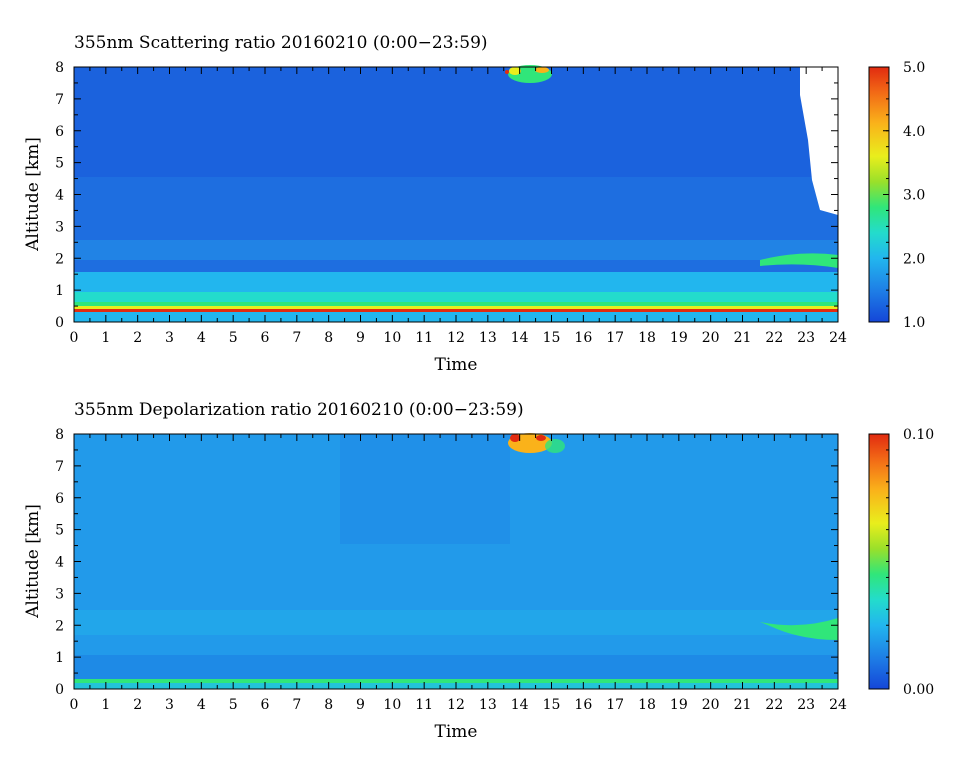 The height and width of the screenshot is (770, 960). What do you see at coordinates (456, 365) in the screenshot?
I see `scattering-x-axis-label: Time` at bounding box center [456, 365].